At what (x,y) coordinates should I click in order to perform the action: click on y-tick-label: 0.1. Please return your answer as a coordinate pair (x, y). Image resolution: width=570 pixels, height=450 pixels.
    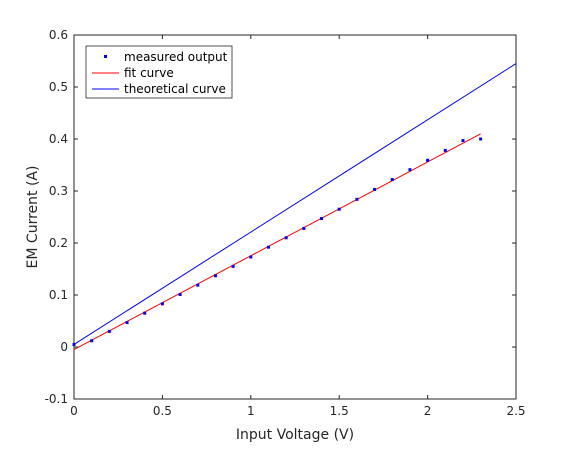
    Looking at the image, I should click on (58, 295).